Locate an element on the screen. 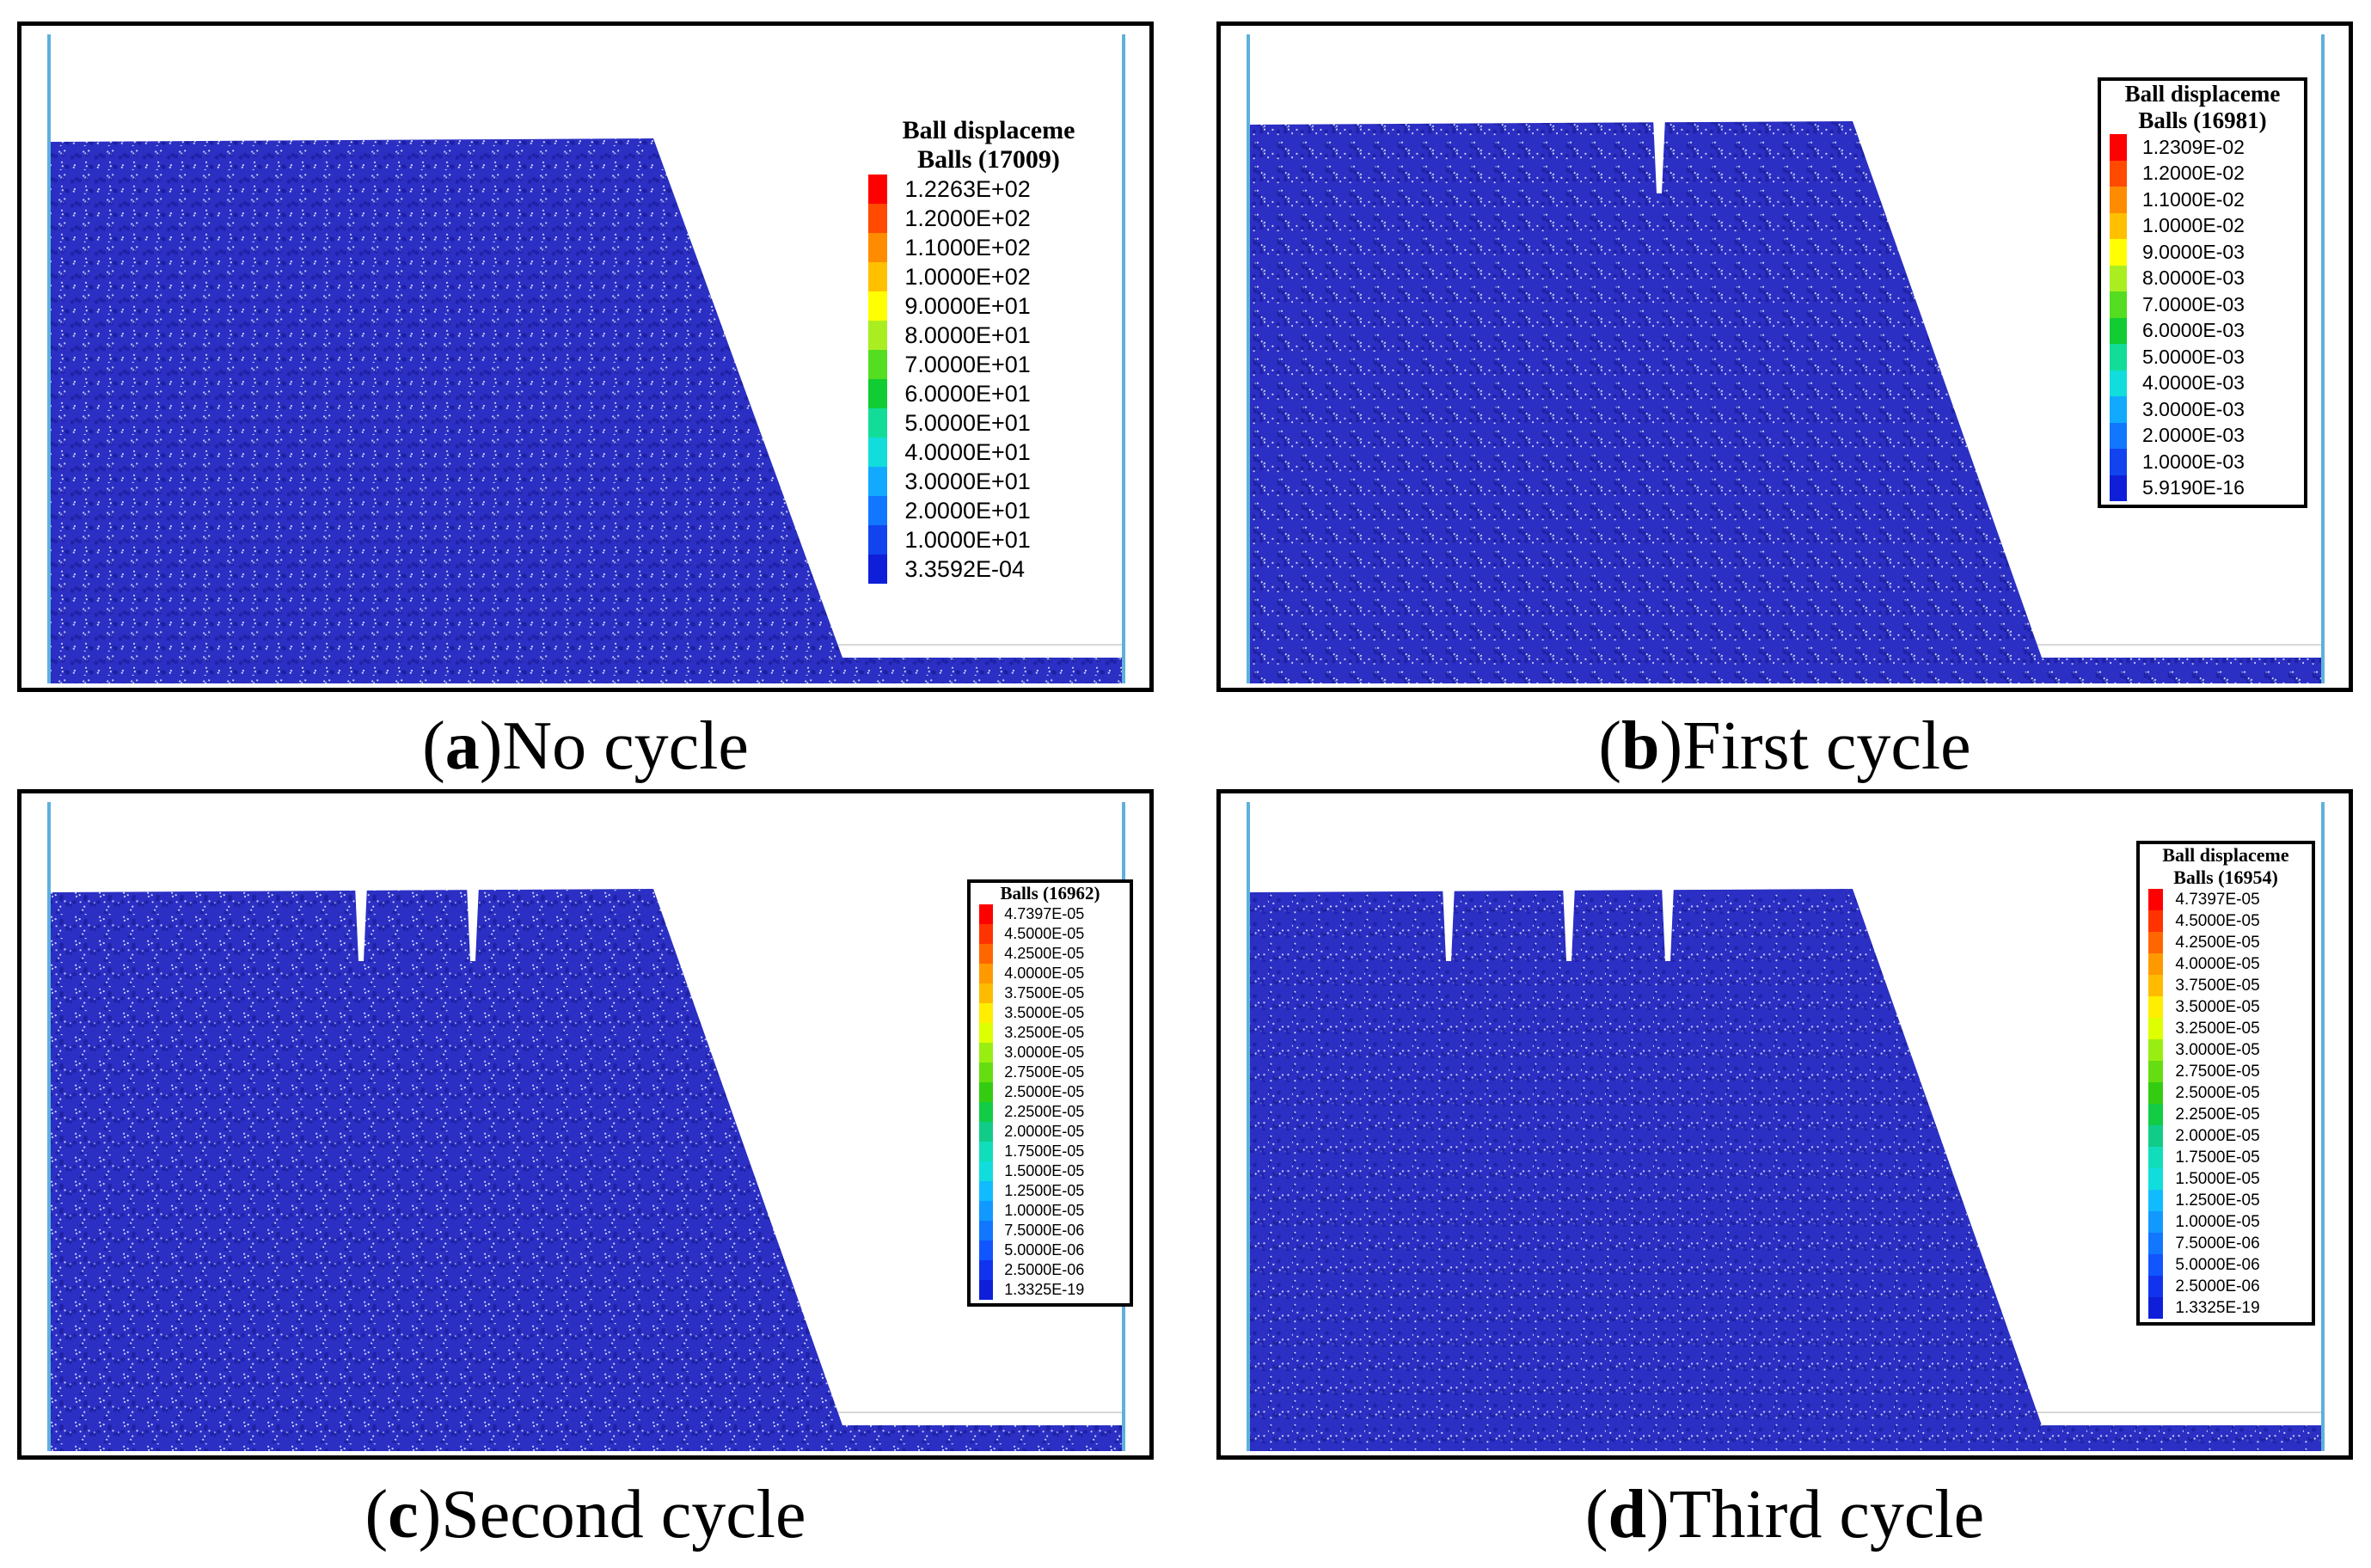 The height and width of the screenshot is (1568, 2371). legend-label: 7.0000E+01 is located at coordinates (967, 364).